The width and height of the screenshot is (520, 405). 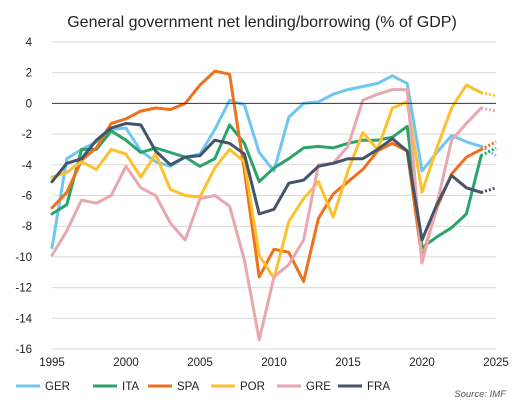 I want to click on x-tick-label: 2015, so click(x=348, y=363).